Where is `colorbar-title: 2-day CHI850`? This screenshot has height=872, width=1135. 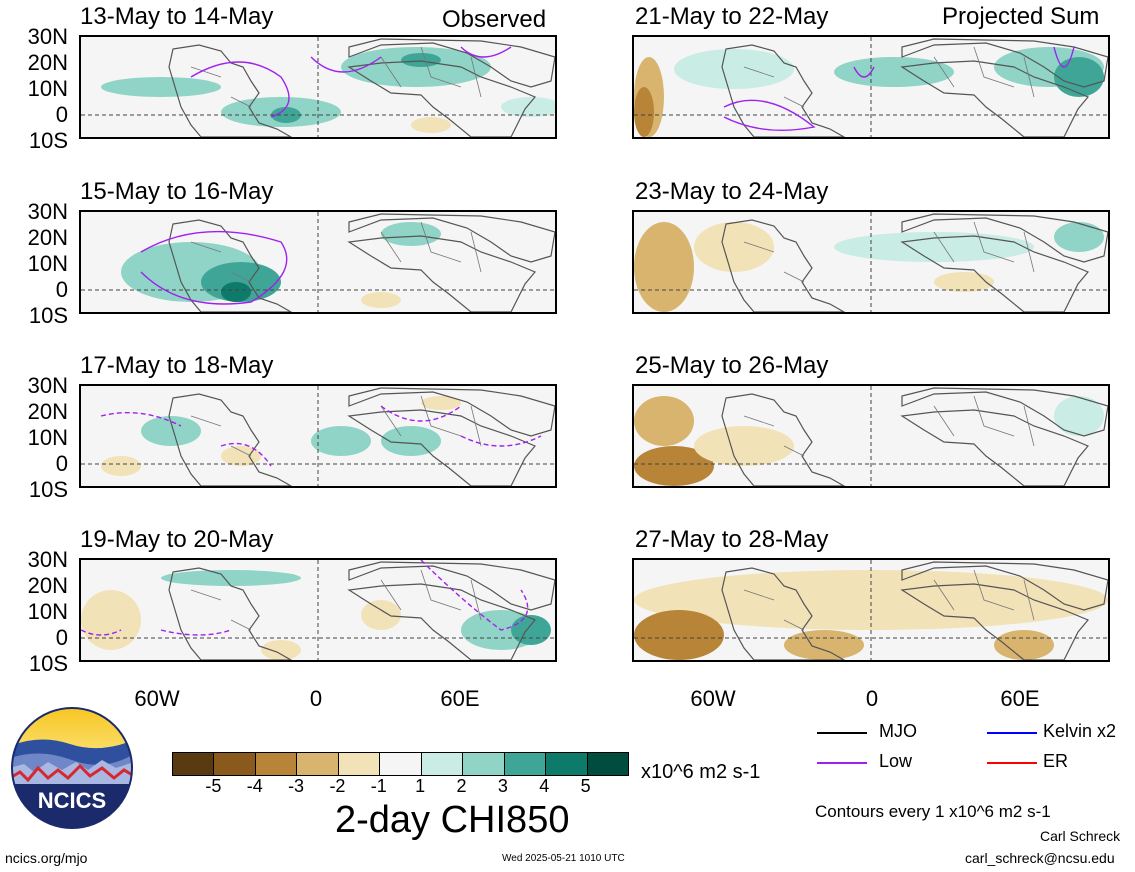 colorbar-title: 2-day CHI850 is located at coordinates (452, 820).